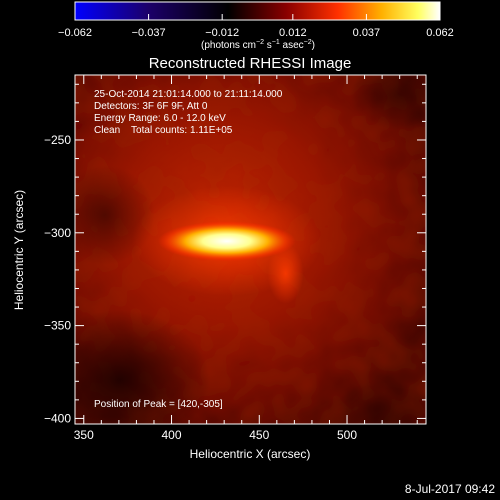 The height and width of the screenshot is (500, 500). What do you see at coordinates (257, 11) in the screenshot?
I see `colorbar-gradient` at bounding box center [257, 11].